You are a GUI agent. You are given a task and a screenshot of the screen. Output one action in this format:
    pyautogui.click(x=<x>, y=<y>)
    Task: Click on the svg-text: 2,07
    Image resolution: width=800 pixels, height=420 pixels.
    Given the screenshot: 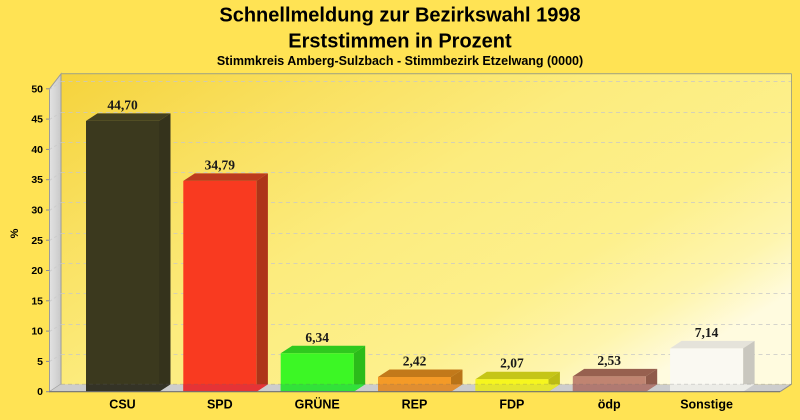 What is the action you would take?
    pyautogui.click(x=512, y=363)
    